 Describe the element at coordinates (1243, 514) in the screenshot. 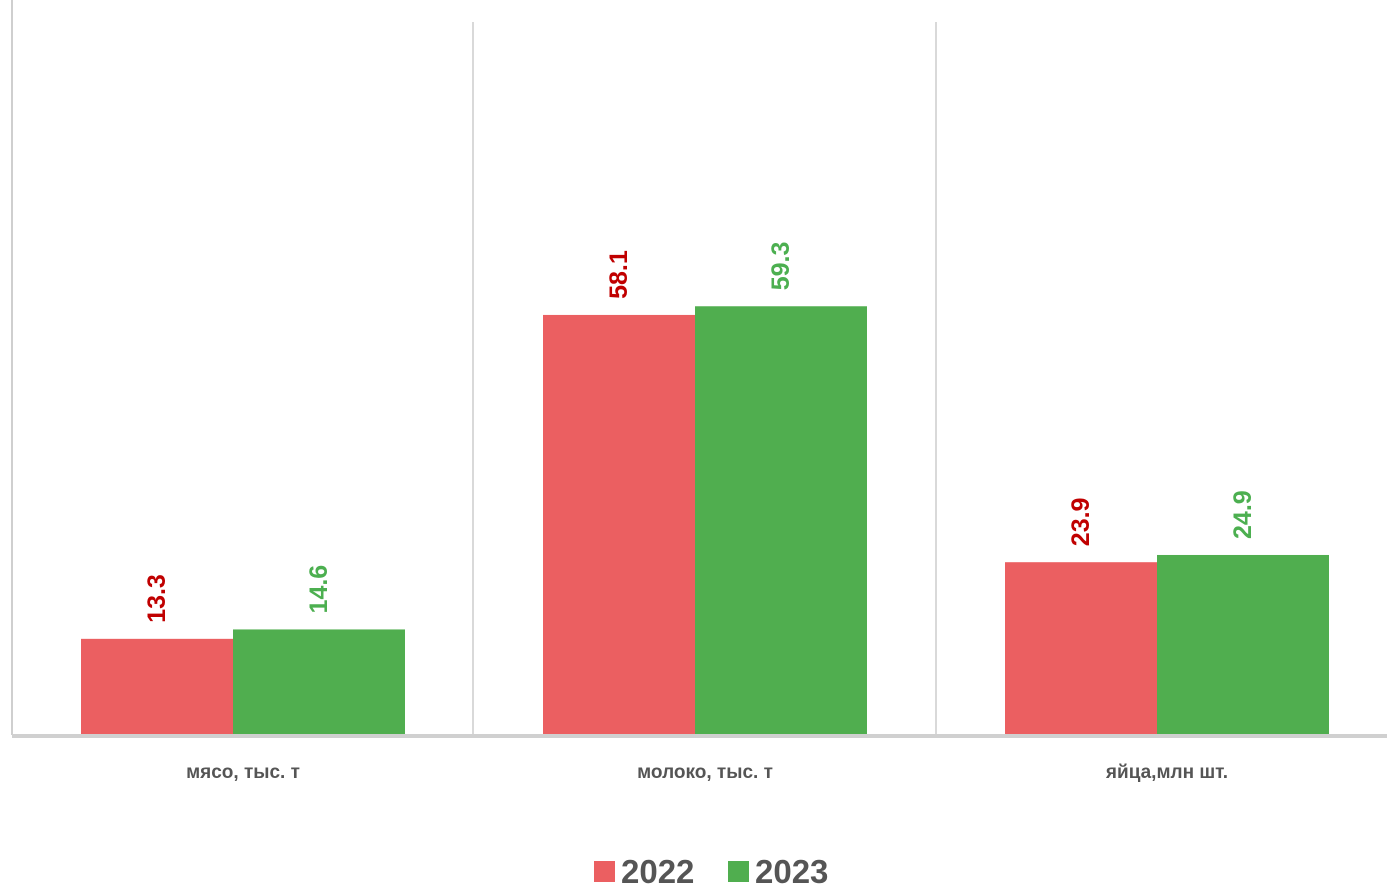

I see `data-label-2023-2: 24.9` at that location.